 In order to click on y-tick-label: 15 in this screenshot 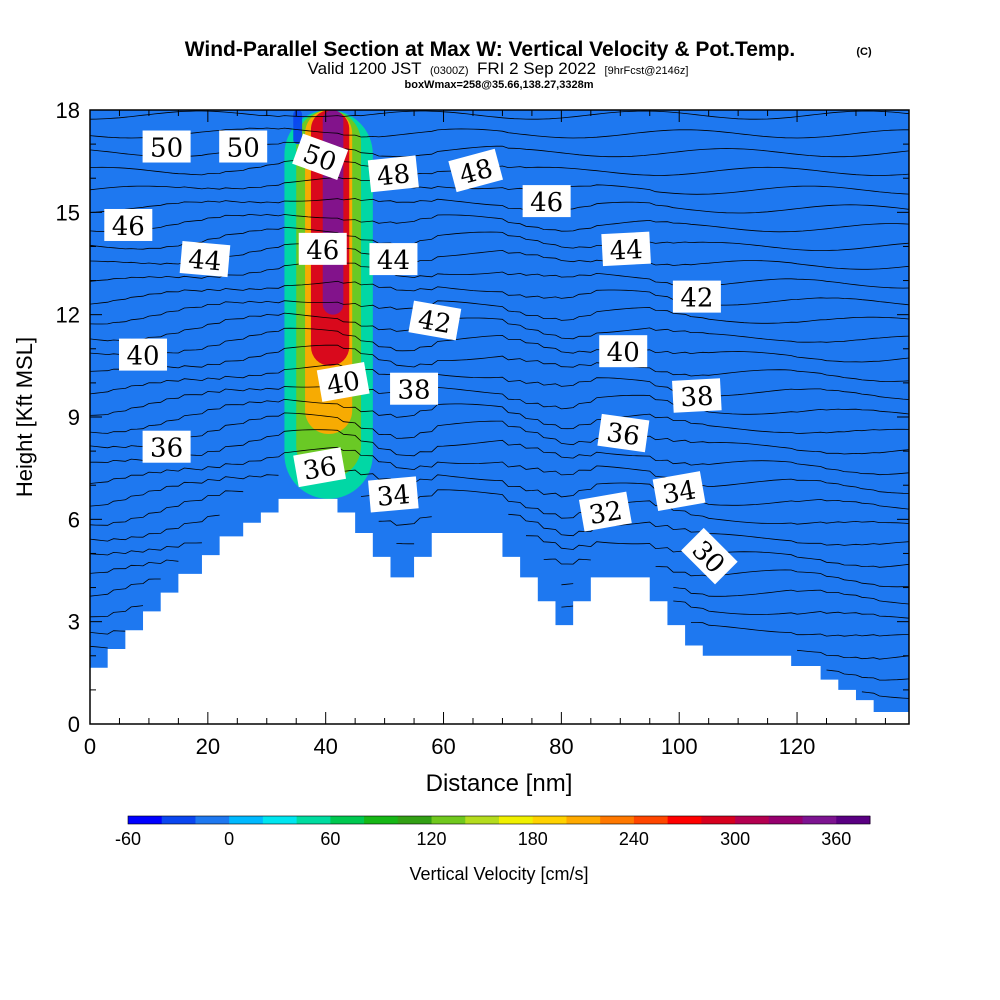, I will do `click(68, 212)`.